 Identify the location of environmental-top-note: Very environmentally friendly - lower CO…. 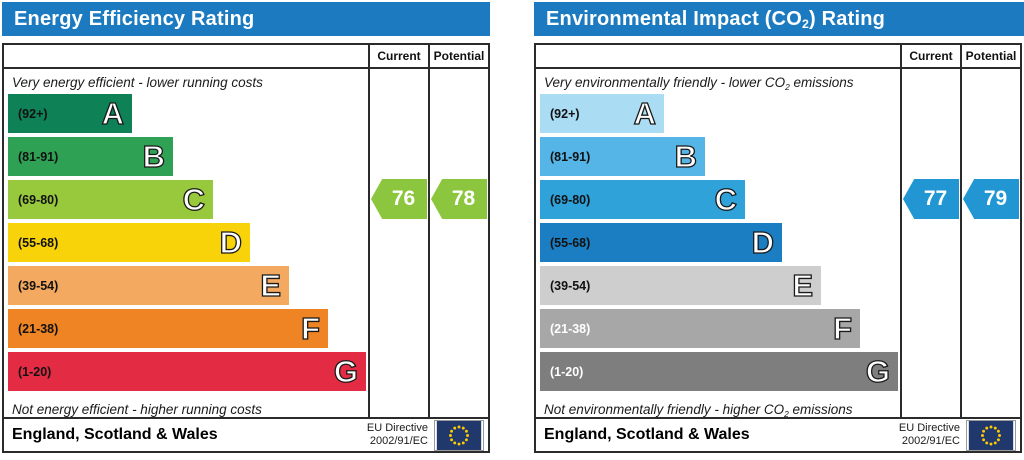
(699, 83).